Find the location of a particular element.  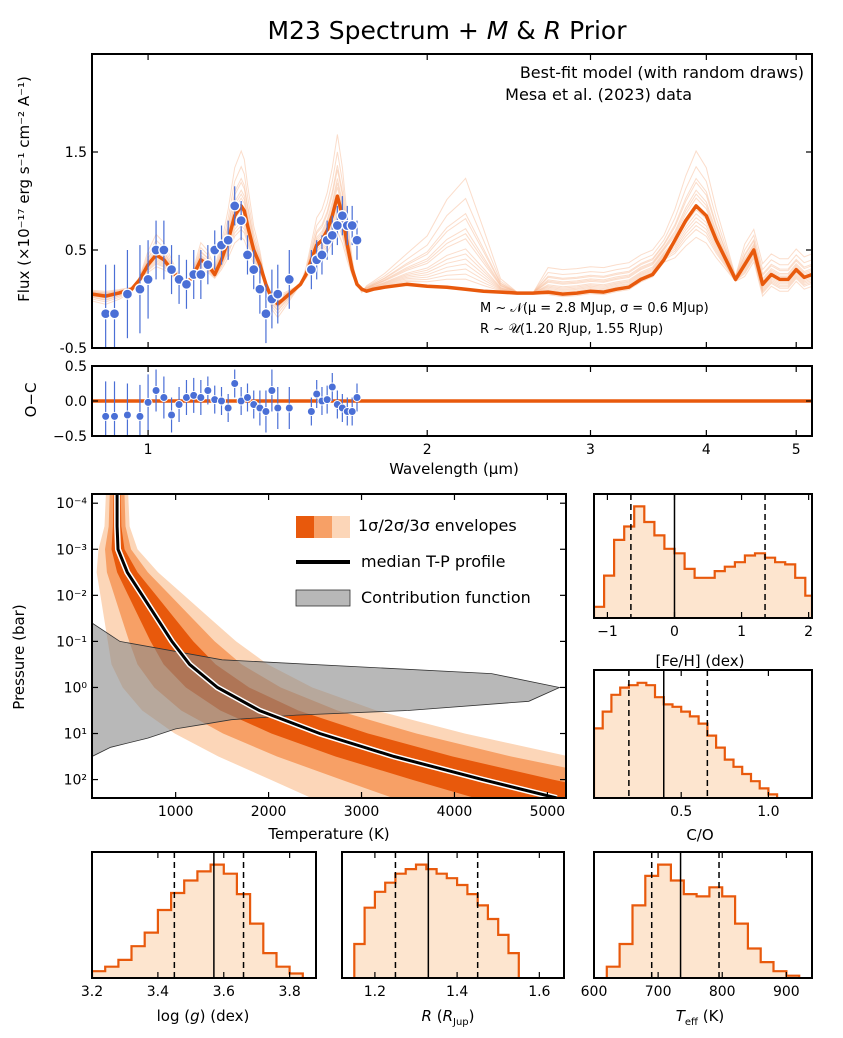

x-tick-label: 3 is located at coordinates (590, 450).